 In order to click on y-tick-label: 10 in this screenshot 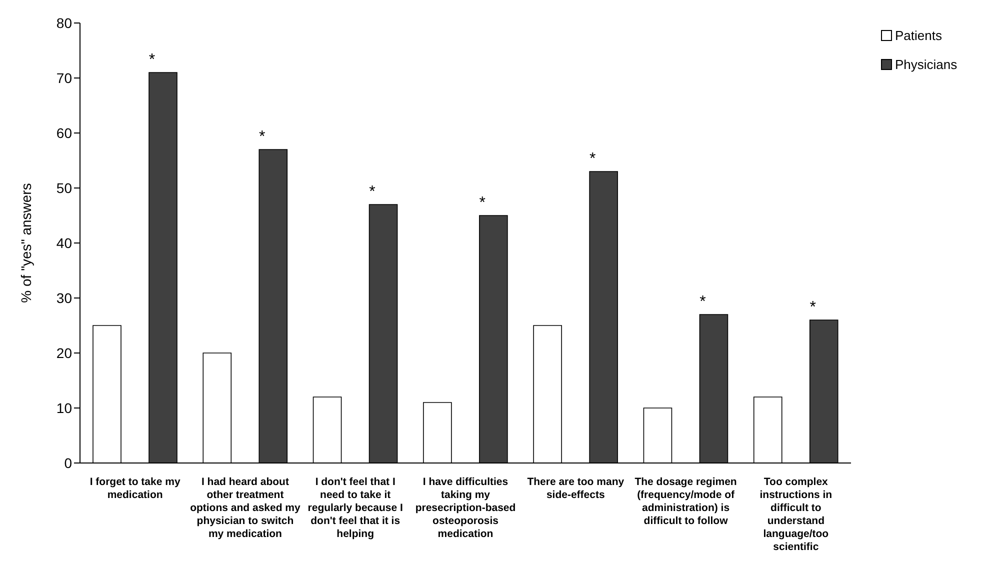, I will do `click(64, 408)`.